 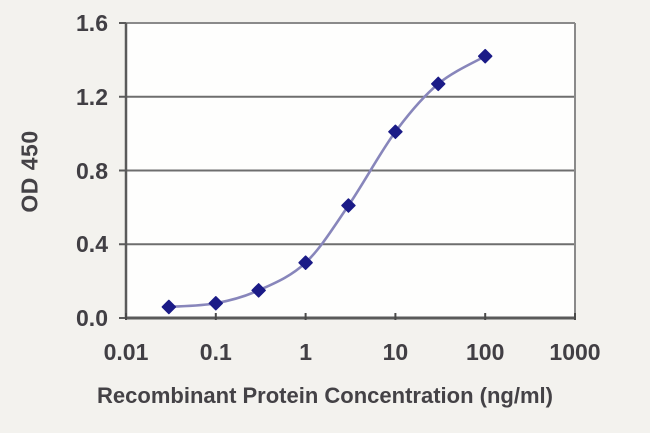 What do you see at coordinates (92, 244) in the screenshot?
I see `y-tick-label: 0.4` at bounding box center [92, 244].